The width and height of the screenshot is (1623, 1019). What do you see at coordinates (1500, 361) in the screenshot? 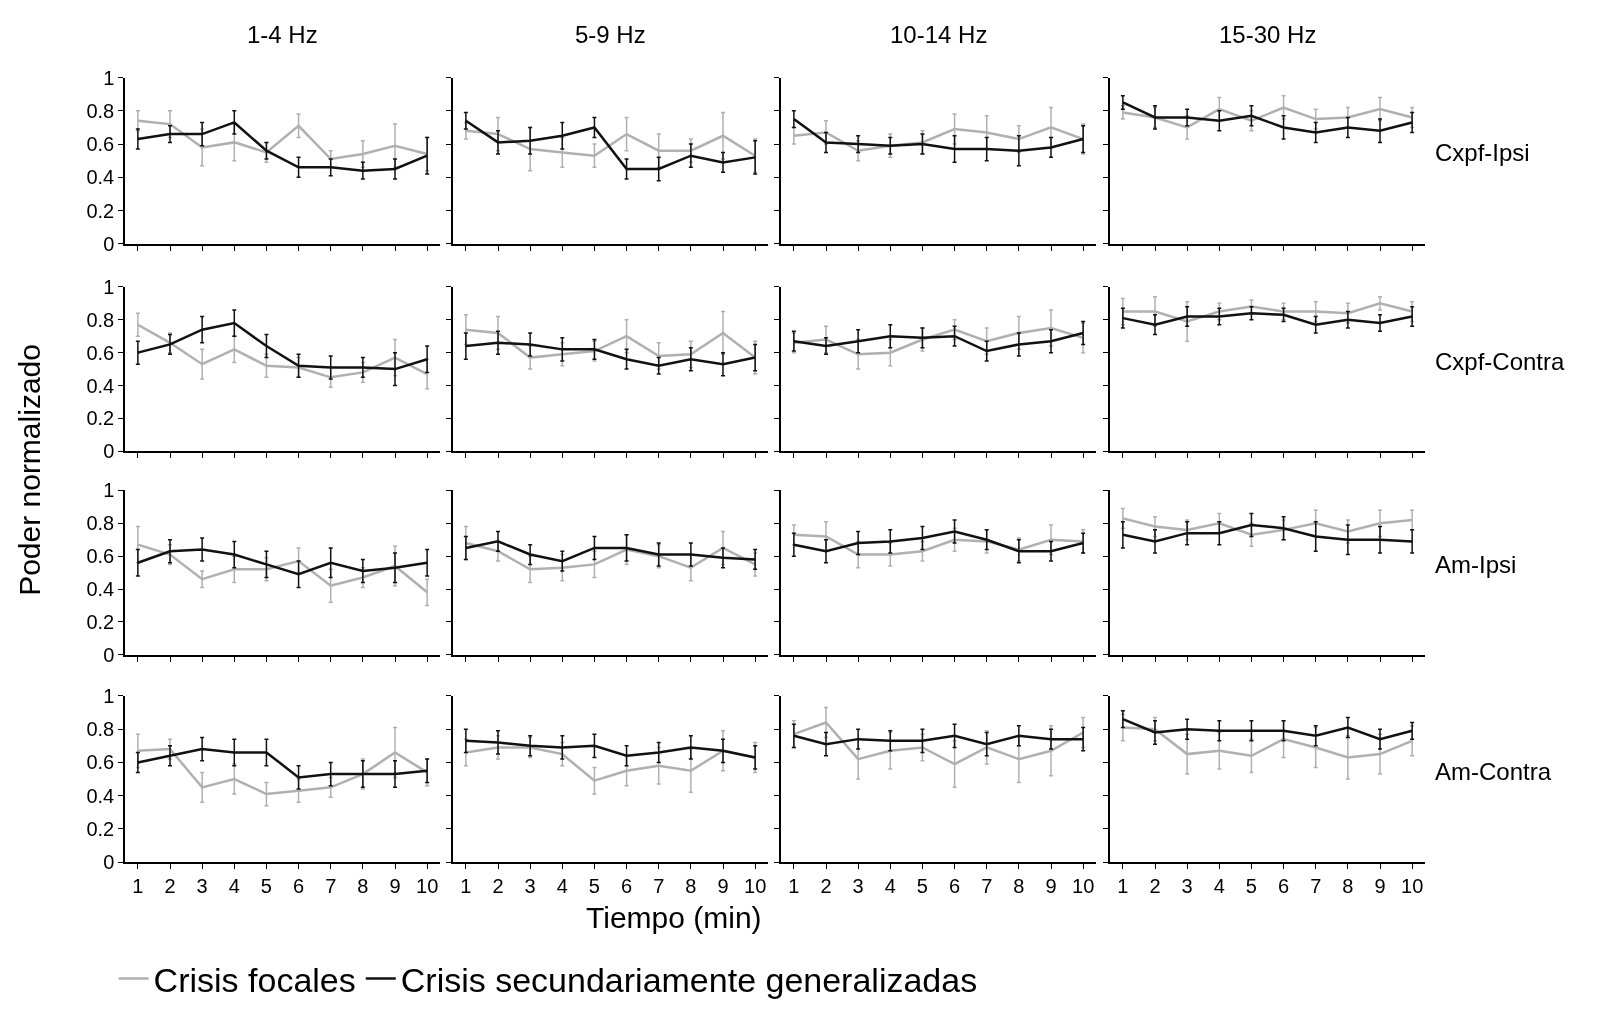
I see `text: Cxpf-Contra` at bounding box center [1500, 361].